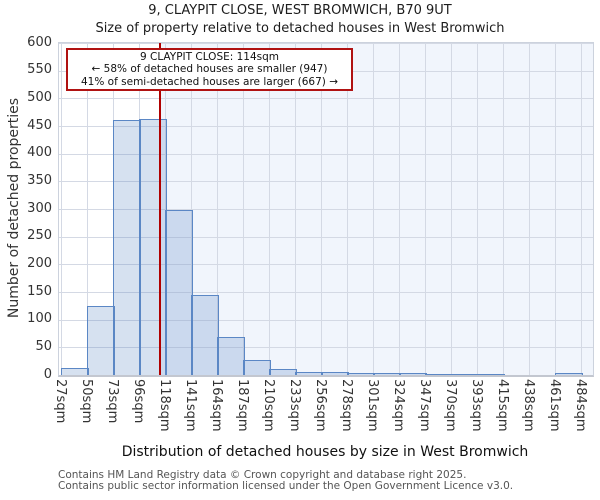 This screenshot has width=600, height=500. I want to click on x-tick-label: 256sqm, so click(320, 405).